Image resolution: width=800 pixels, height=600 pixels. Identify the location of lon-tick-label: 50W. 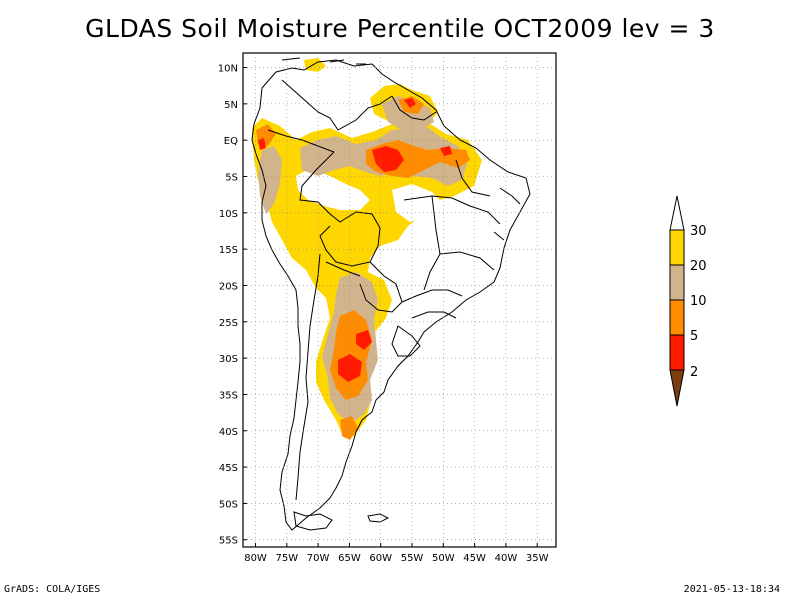
(443, 558).